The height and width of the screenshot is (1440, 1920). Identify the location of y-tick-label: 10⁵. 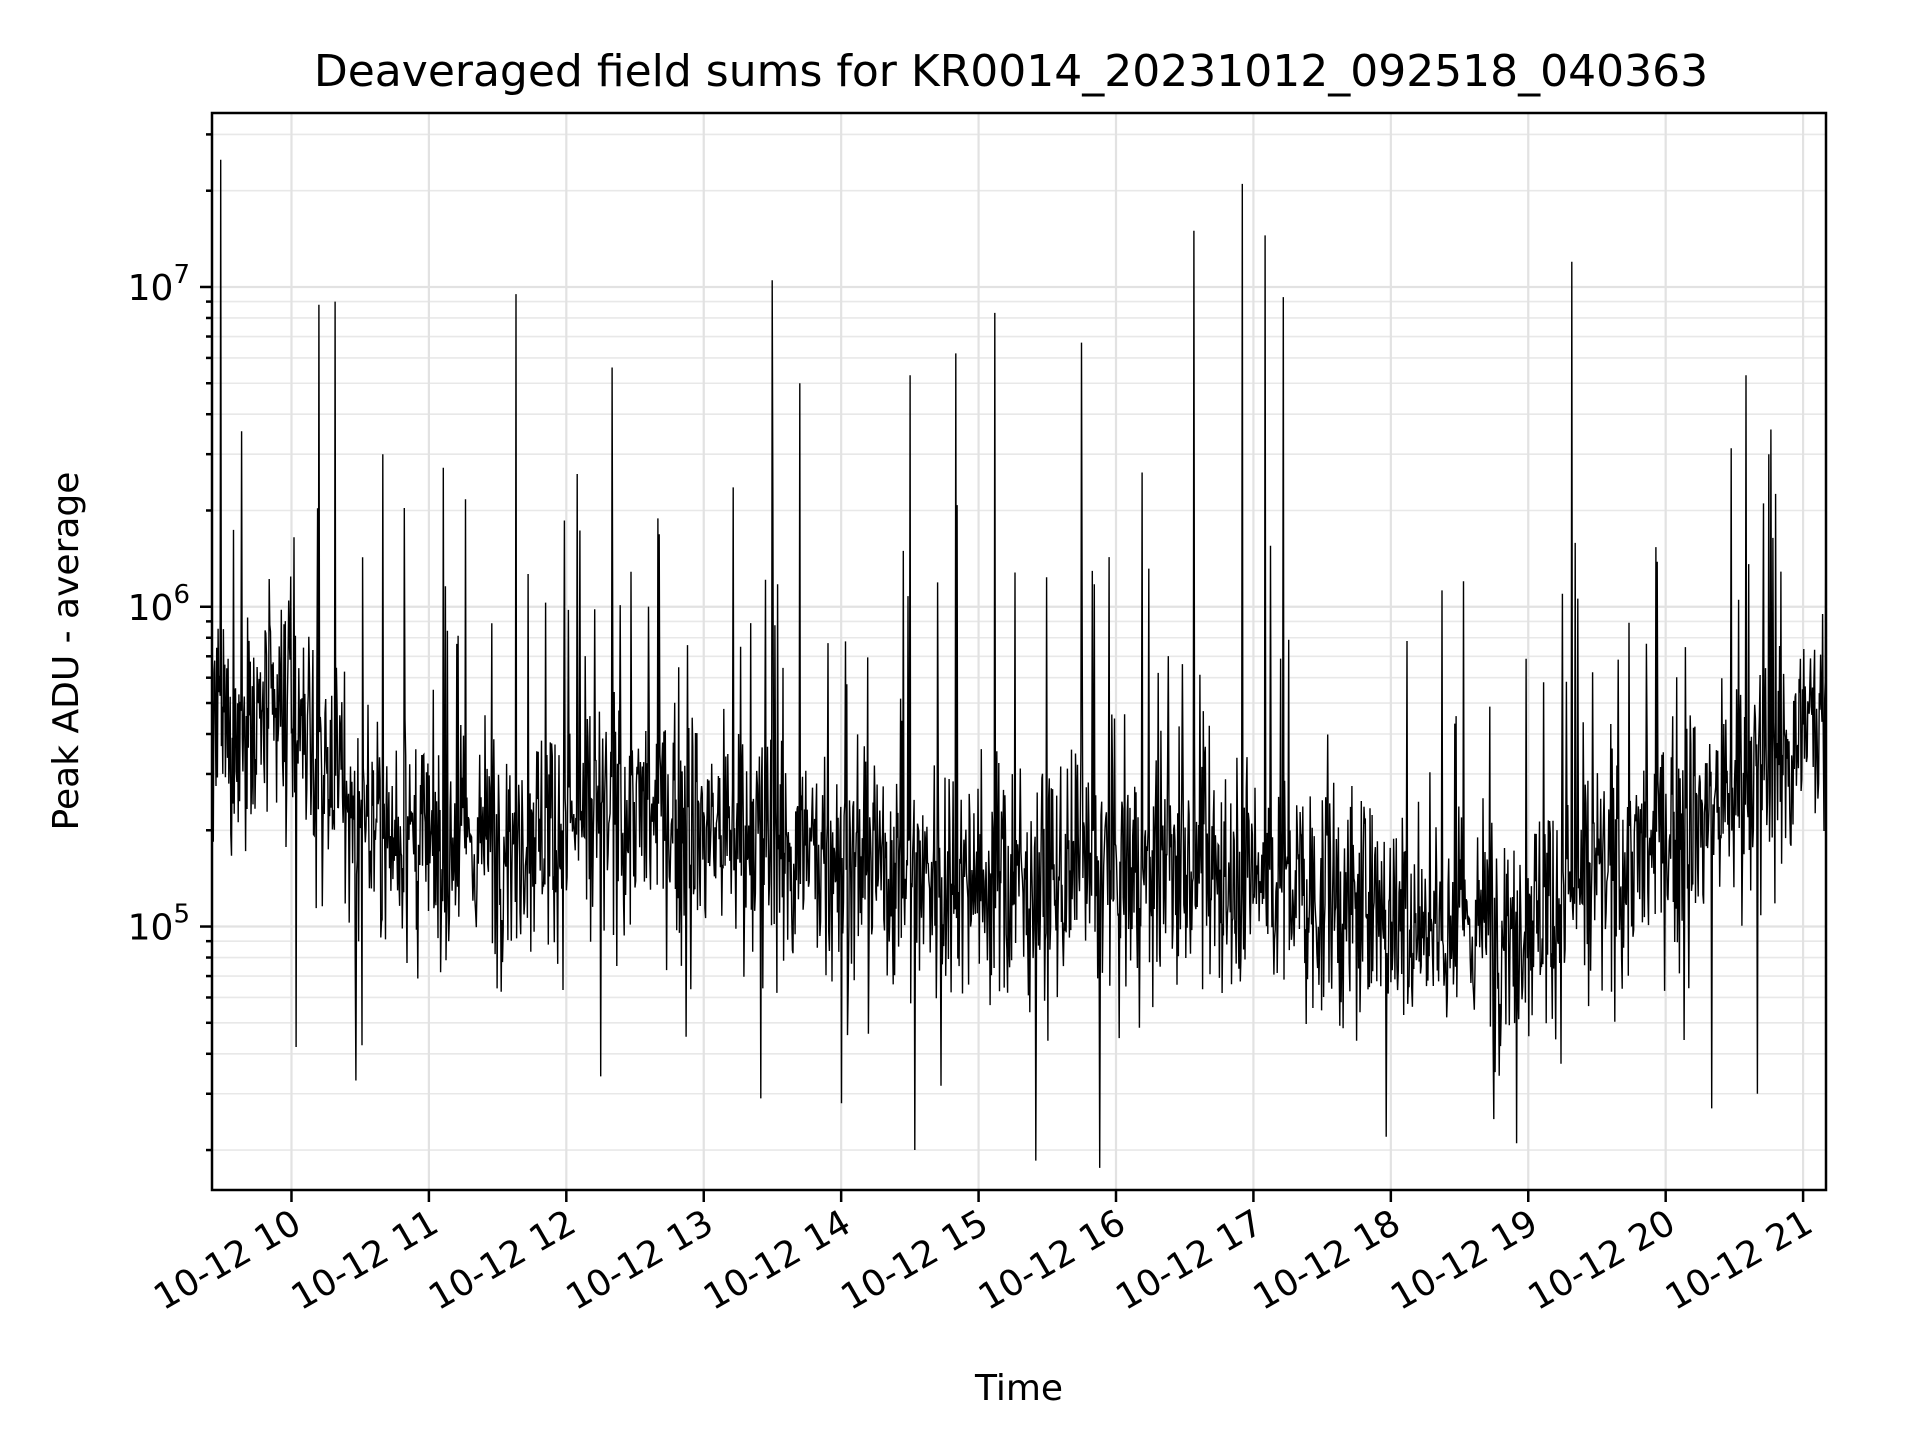
(159, 924).